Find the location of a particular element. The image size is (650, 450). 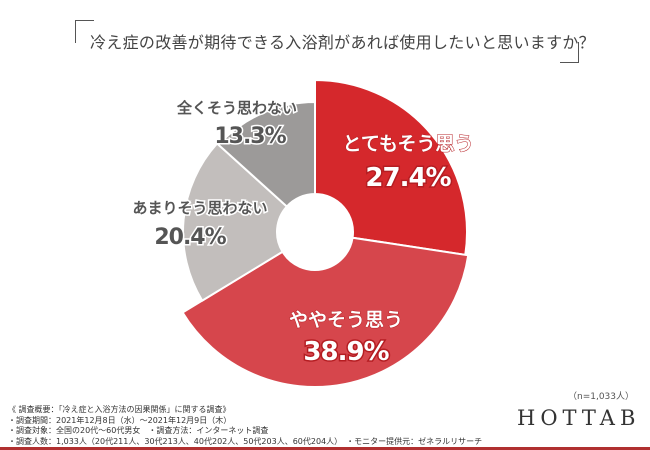

slice-label: 全くそう思わない is located at coordinates (236, 108).